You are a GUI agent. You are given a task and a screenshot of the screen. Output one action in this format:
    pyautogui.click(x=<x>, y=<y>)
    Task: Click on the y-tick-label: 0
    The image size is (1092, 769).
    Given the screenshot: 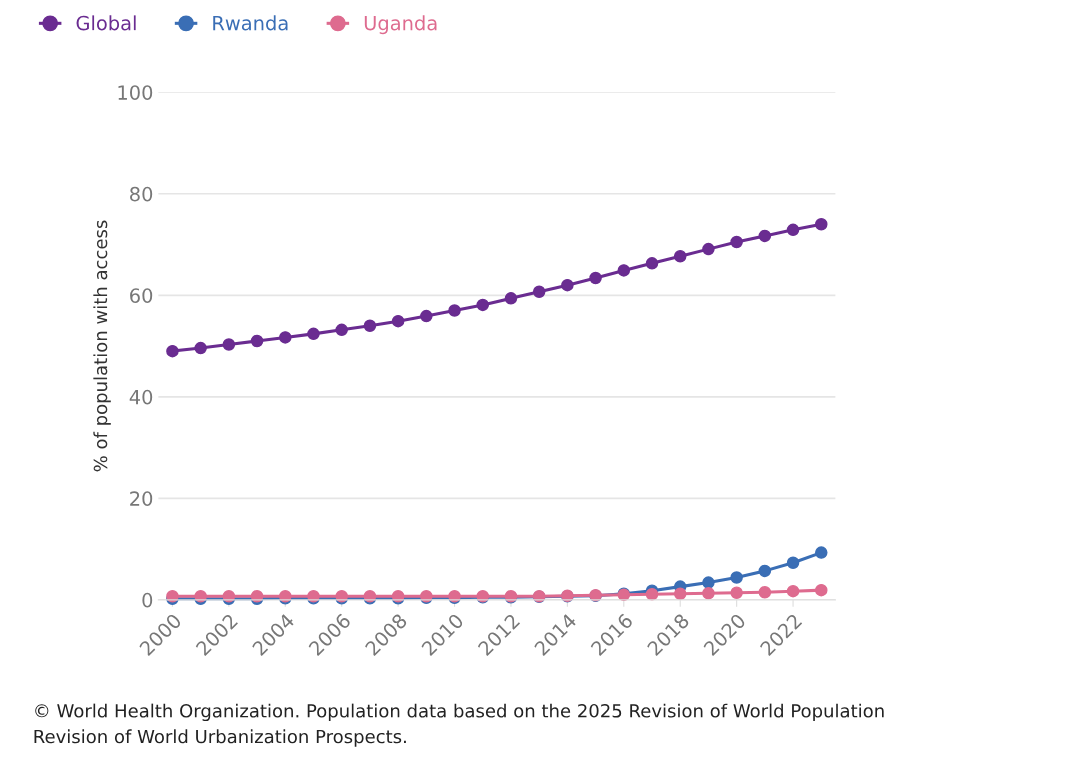 What is the action you would take?
    pyautogui.click(x=147, y=600)
    